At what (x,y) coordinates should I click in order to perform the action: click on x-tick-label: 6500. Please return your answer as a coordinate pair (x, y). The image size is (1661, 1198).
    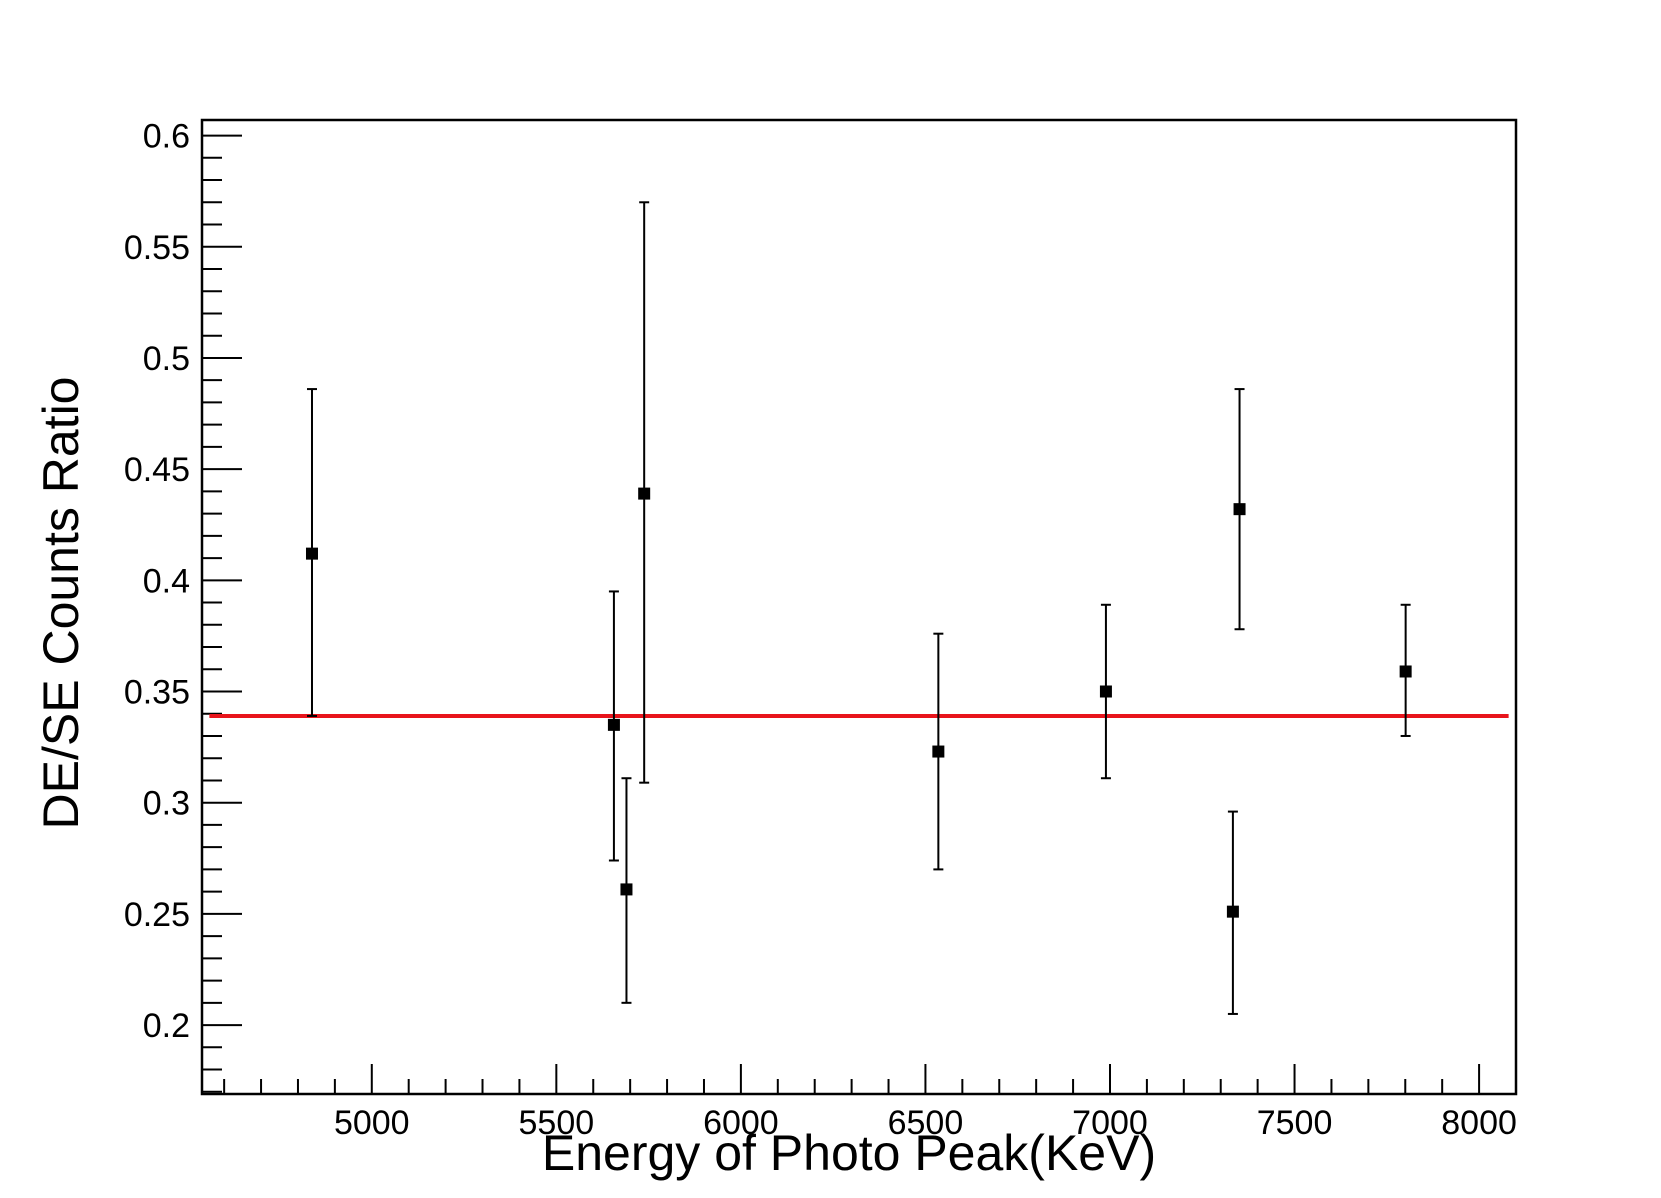
    Looking at the image, I should click on (926, 1123).